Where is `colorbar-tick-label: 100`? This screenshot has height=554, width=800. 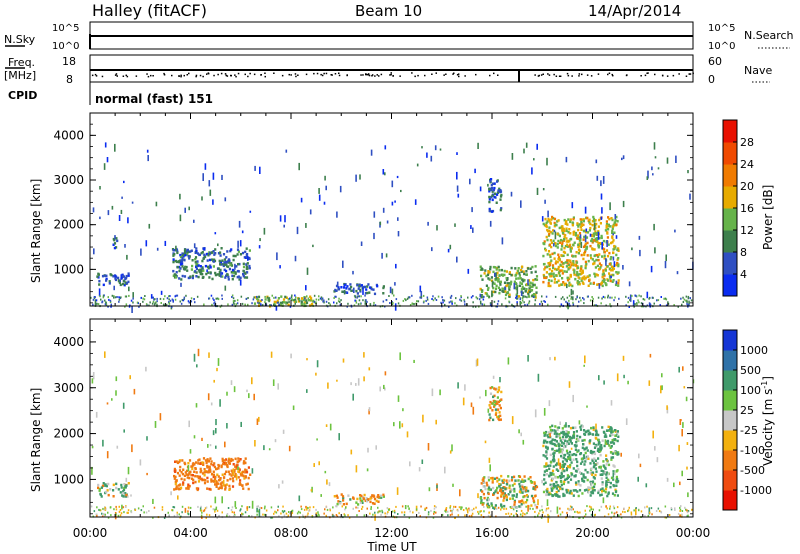 colorbar-tick-label: 100 is located at coordinates (750, 390).